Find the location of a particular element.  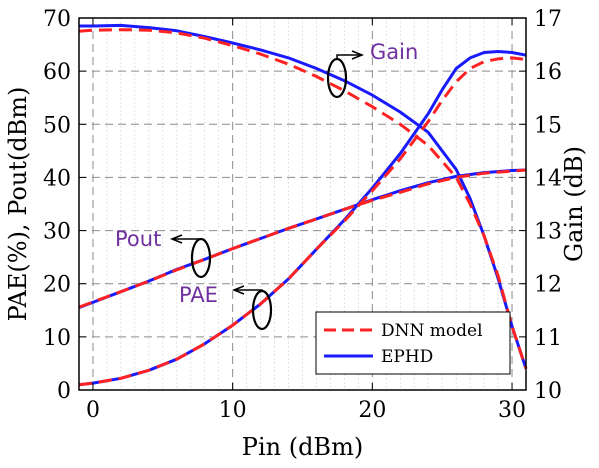

y-left-tick-label: 70 is located at coordinates (57, 19).